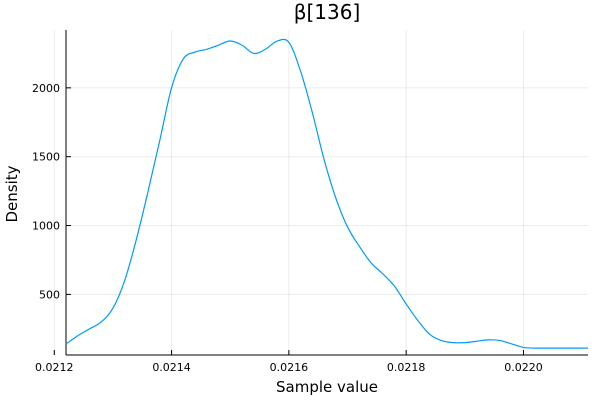  What do you see at coordinates (46, 88) in the screenshot?
I see `y-tick-label-3: 2000` at bounding box center [46, 88].